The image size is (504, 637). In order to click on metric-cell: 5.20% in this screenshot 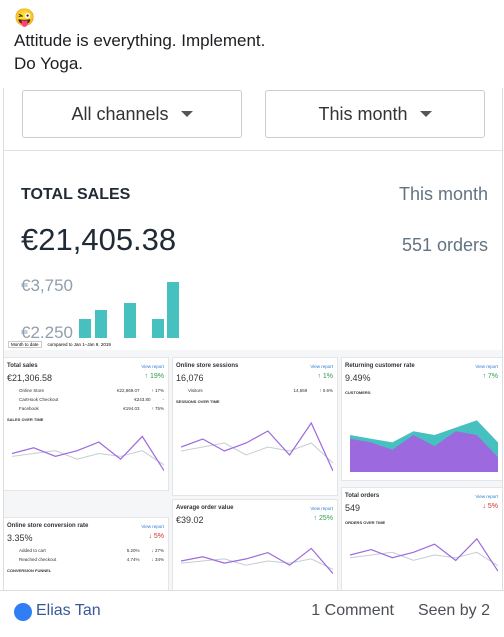, I will do `click(133, 550)`.